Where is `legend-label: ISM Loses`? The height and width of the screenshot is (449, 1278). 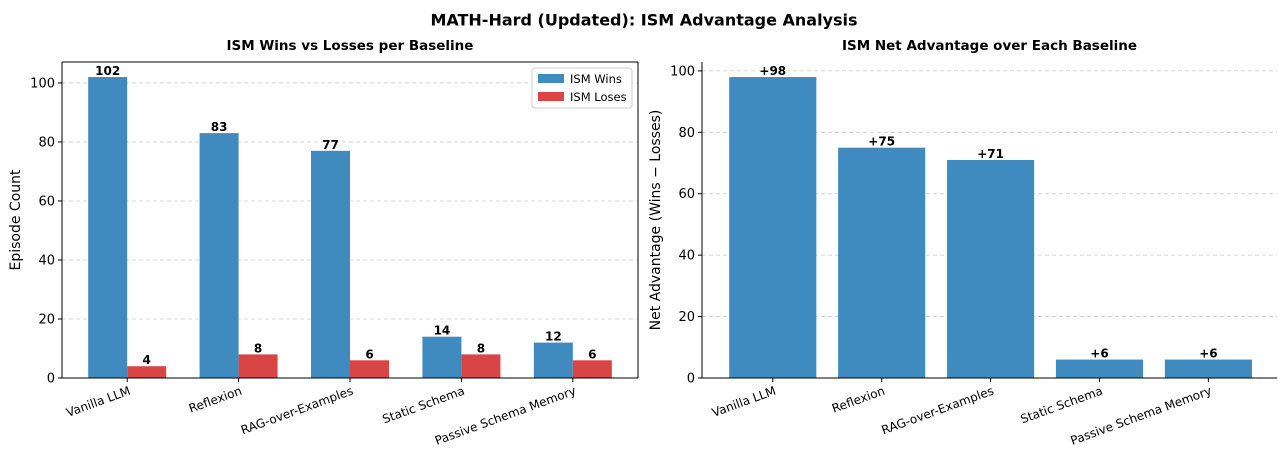 legend-label: ISM Loses is located at coordinates (598, 97).